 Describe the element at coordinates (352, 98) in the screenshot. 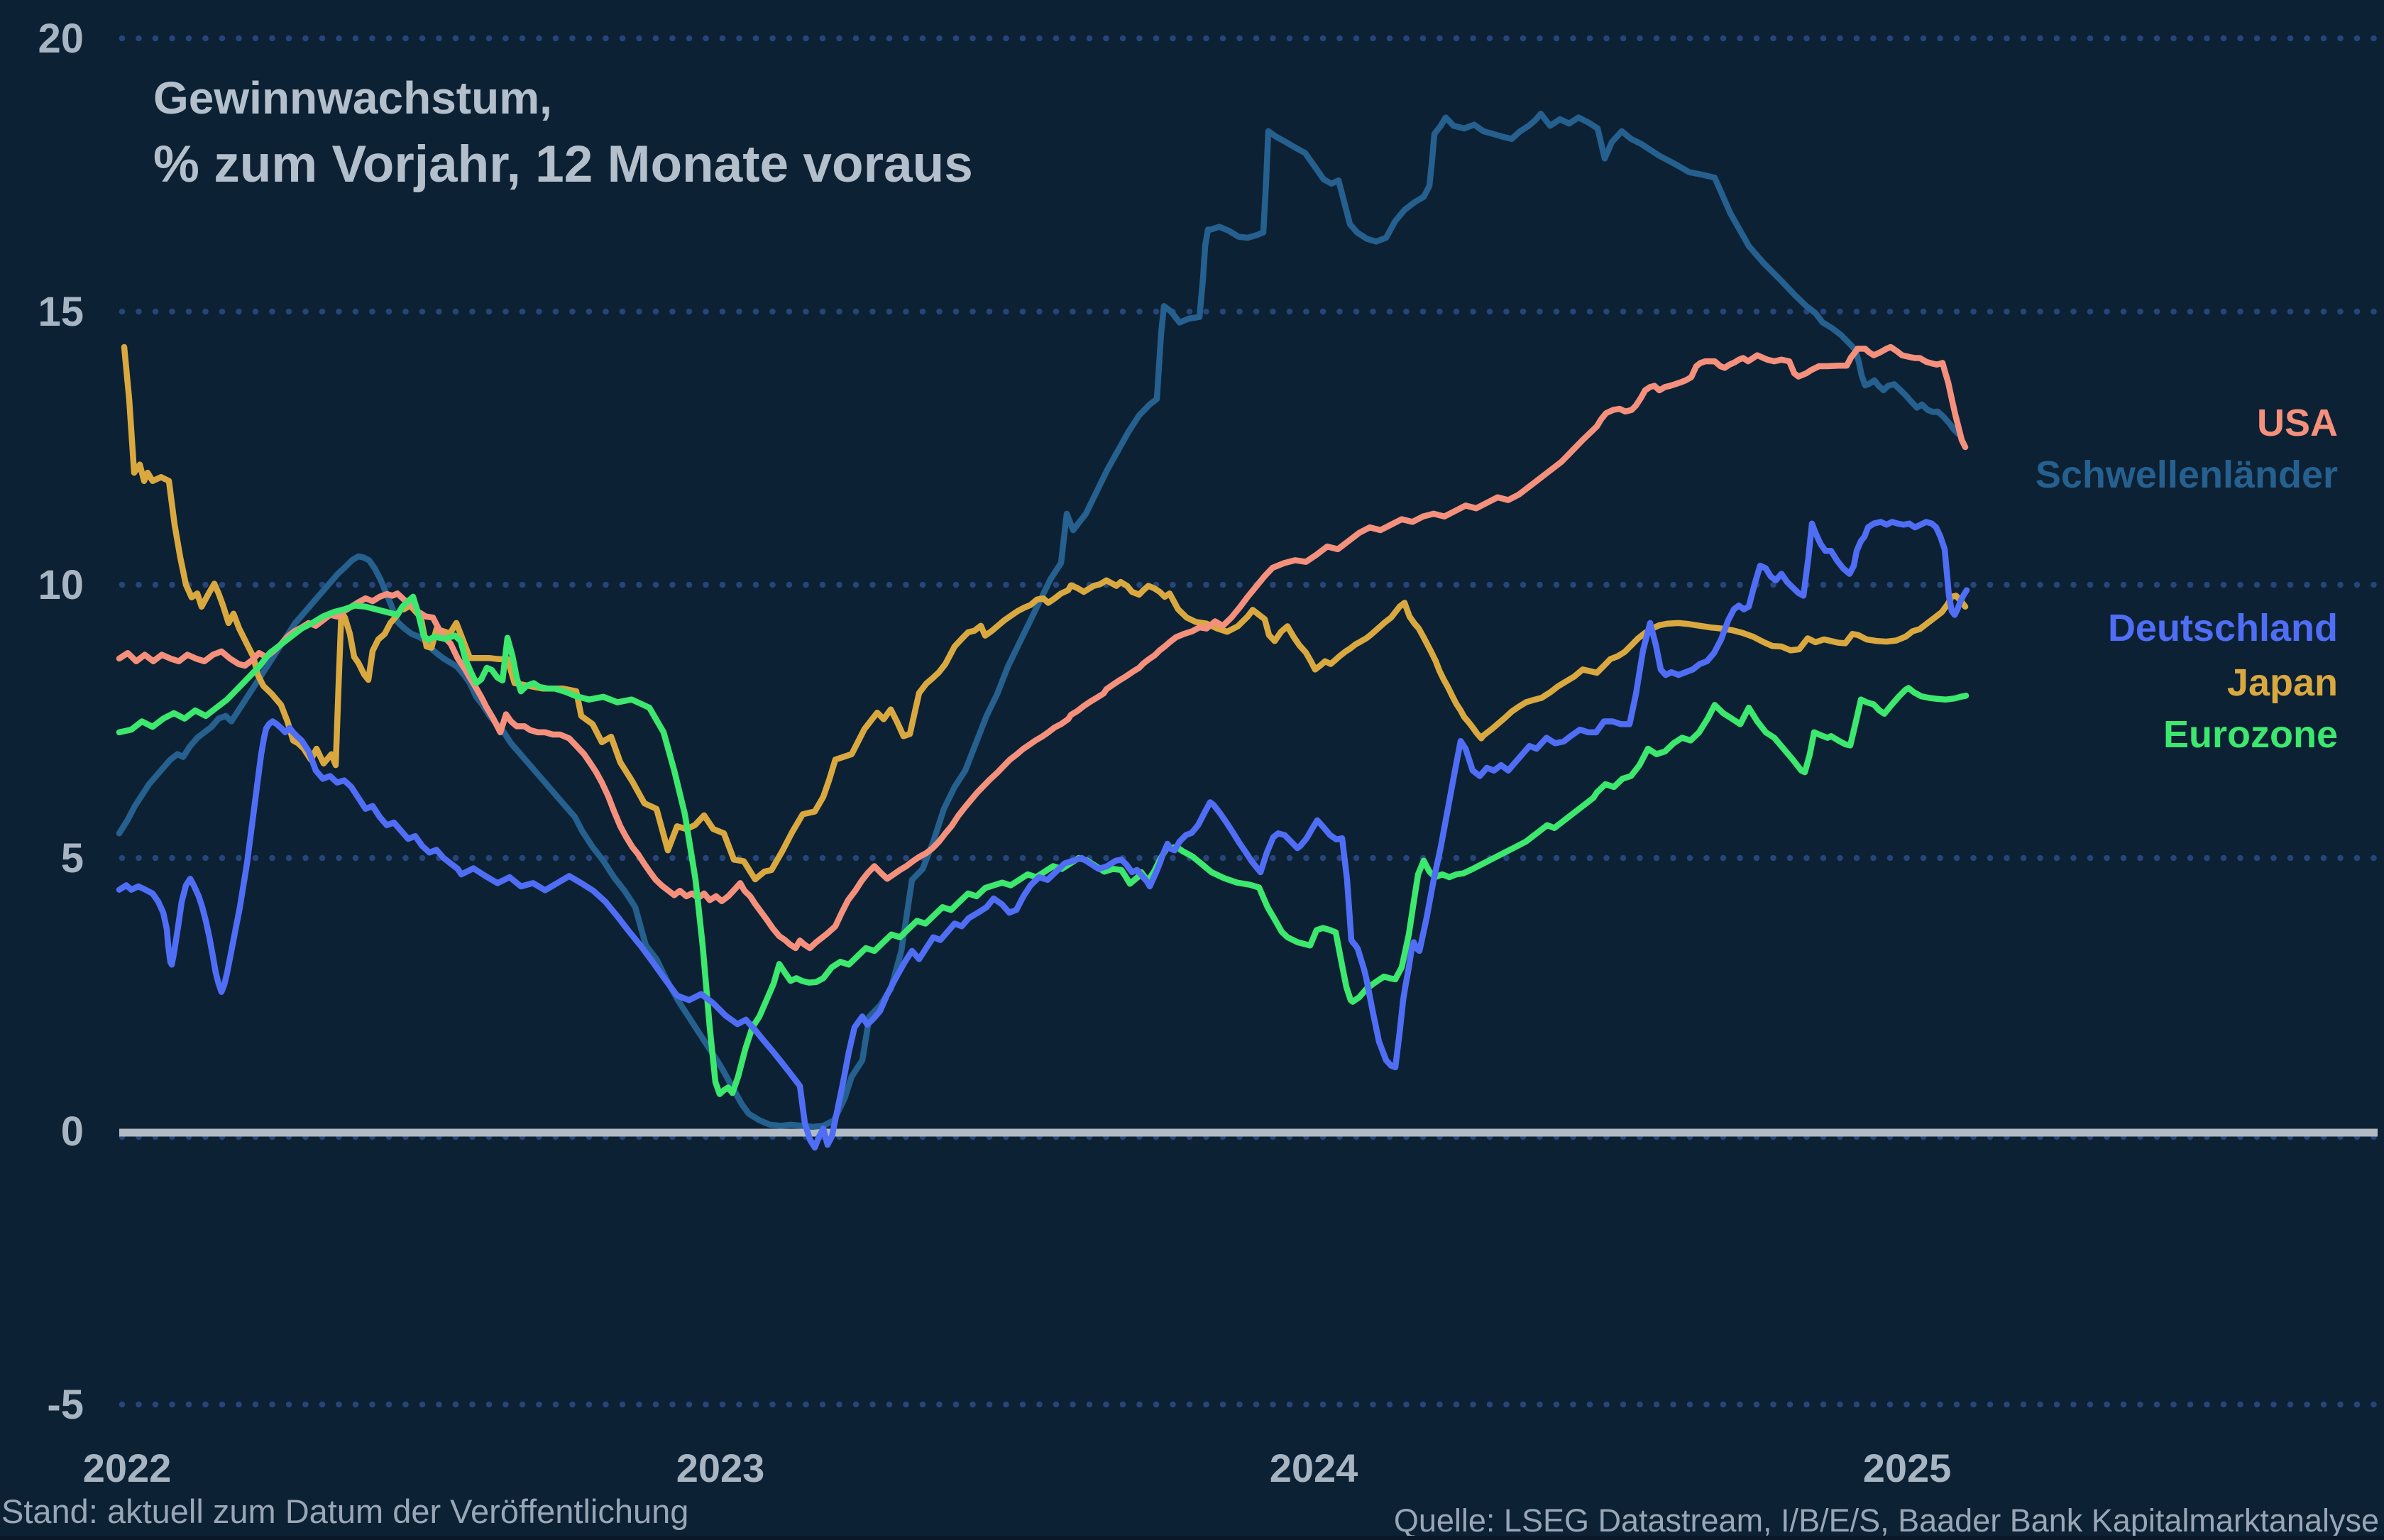

I see `svg-text: Gewinnwachstum,` at that location.